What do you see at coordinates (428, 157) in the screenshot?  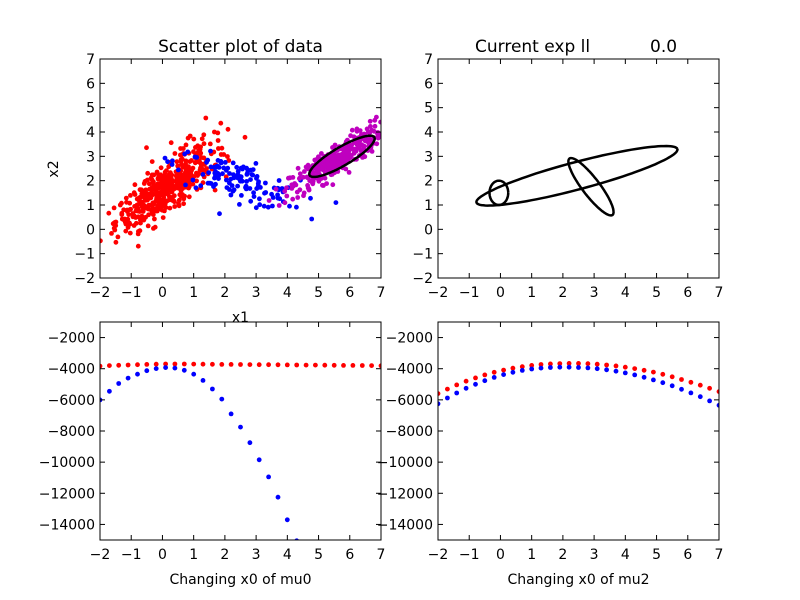 I see `y-tick-label: 3` at bounding box center [428, 157].